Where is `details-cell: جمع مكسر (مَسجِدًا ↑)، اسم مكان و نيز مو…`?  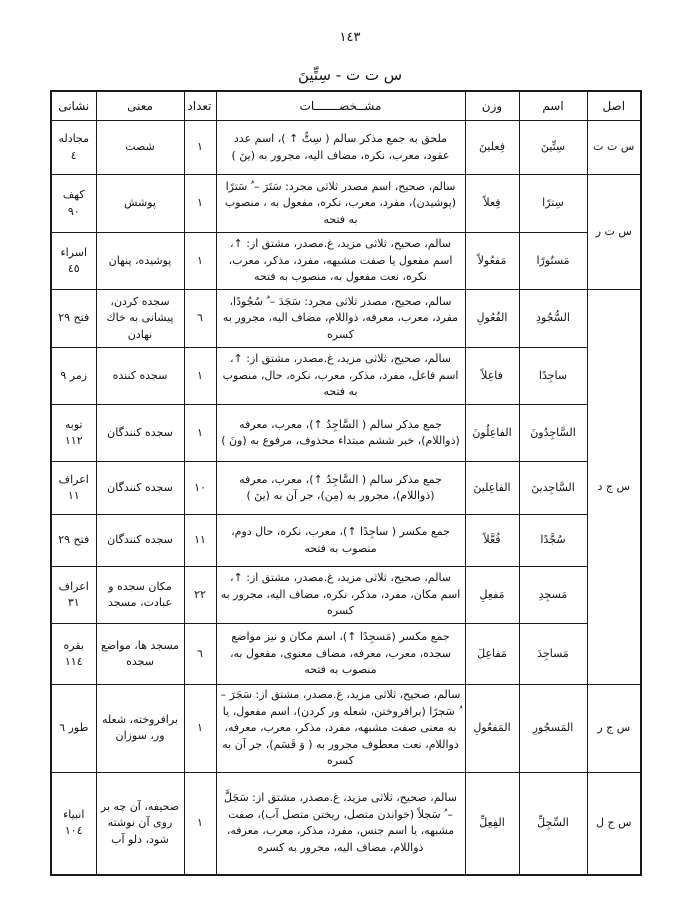 details-cell: جمع مكسر (مَسجِدًا ↑)، اسم مكان و نيز مو… is located at coordinates (340, 654).